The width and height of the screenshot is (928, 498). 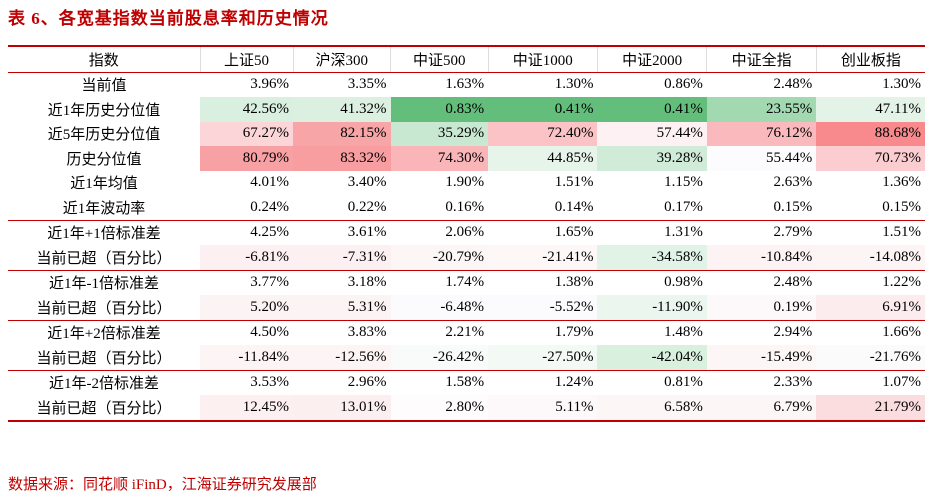 I want to click on cell: 1.58%, so click(x=465, y=382).